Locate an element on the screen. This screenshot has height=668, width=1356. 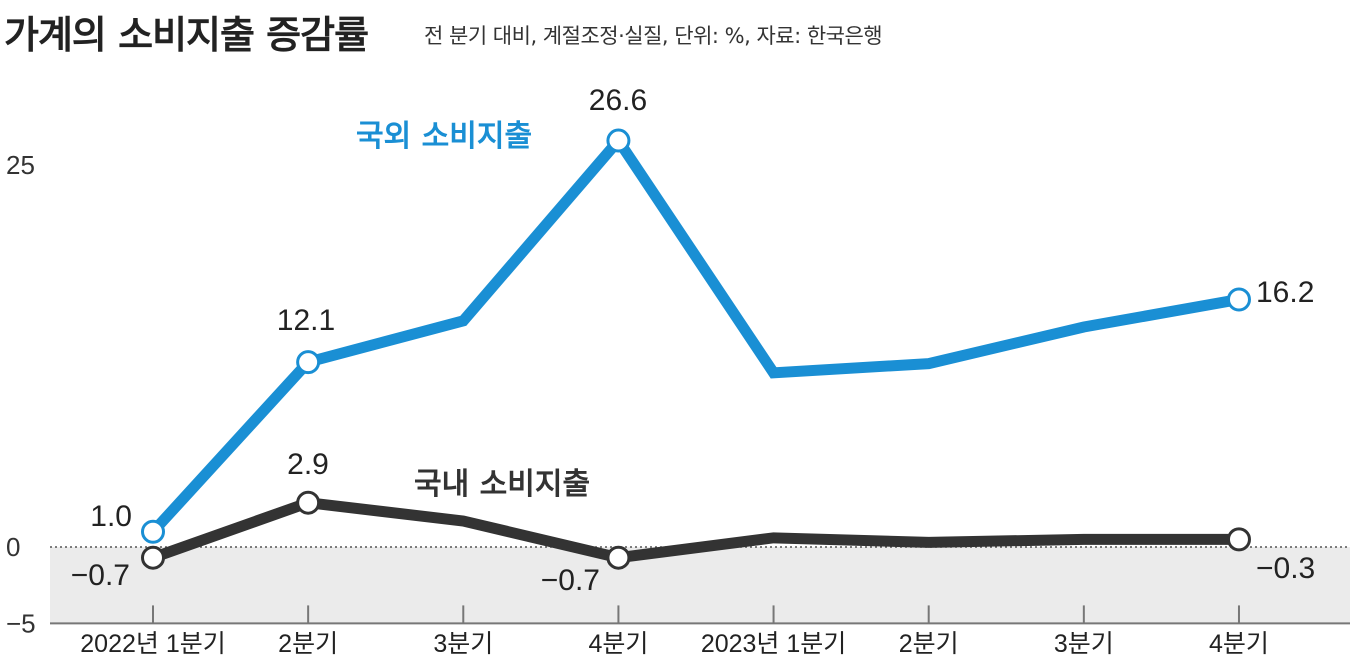
data-label: −0.3 is located at coordinates (1285, 568).